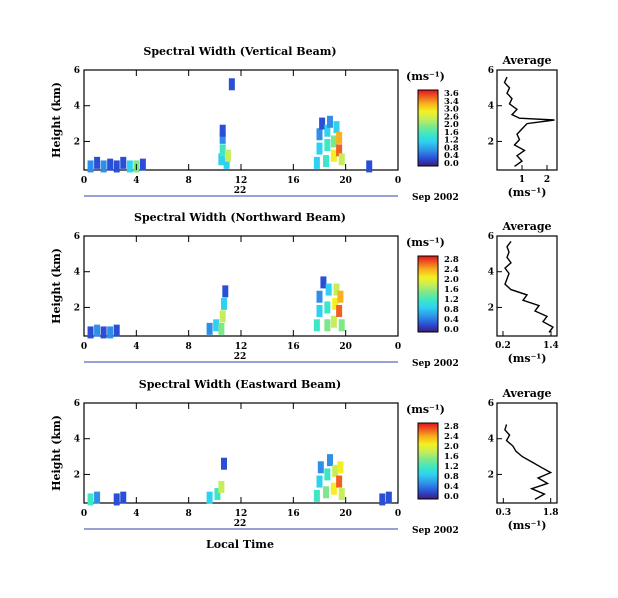  I want to click on average-x-ticks: 0.3 1.8, so click(527, 508).